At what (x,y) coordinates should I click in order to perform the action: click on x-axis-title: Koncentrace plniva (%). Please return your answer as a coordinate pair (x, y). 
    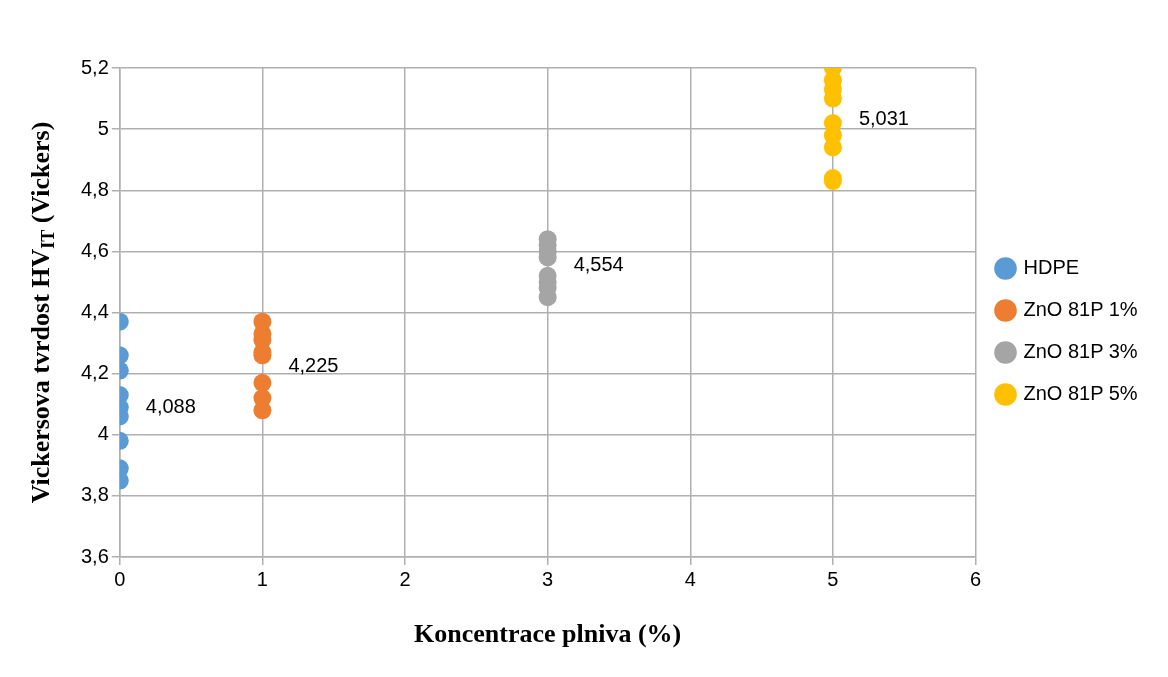
    Looking at the image, I should click on (548, 633).